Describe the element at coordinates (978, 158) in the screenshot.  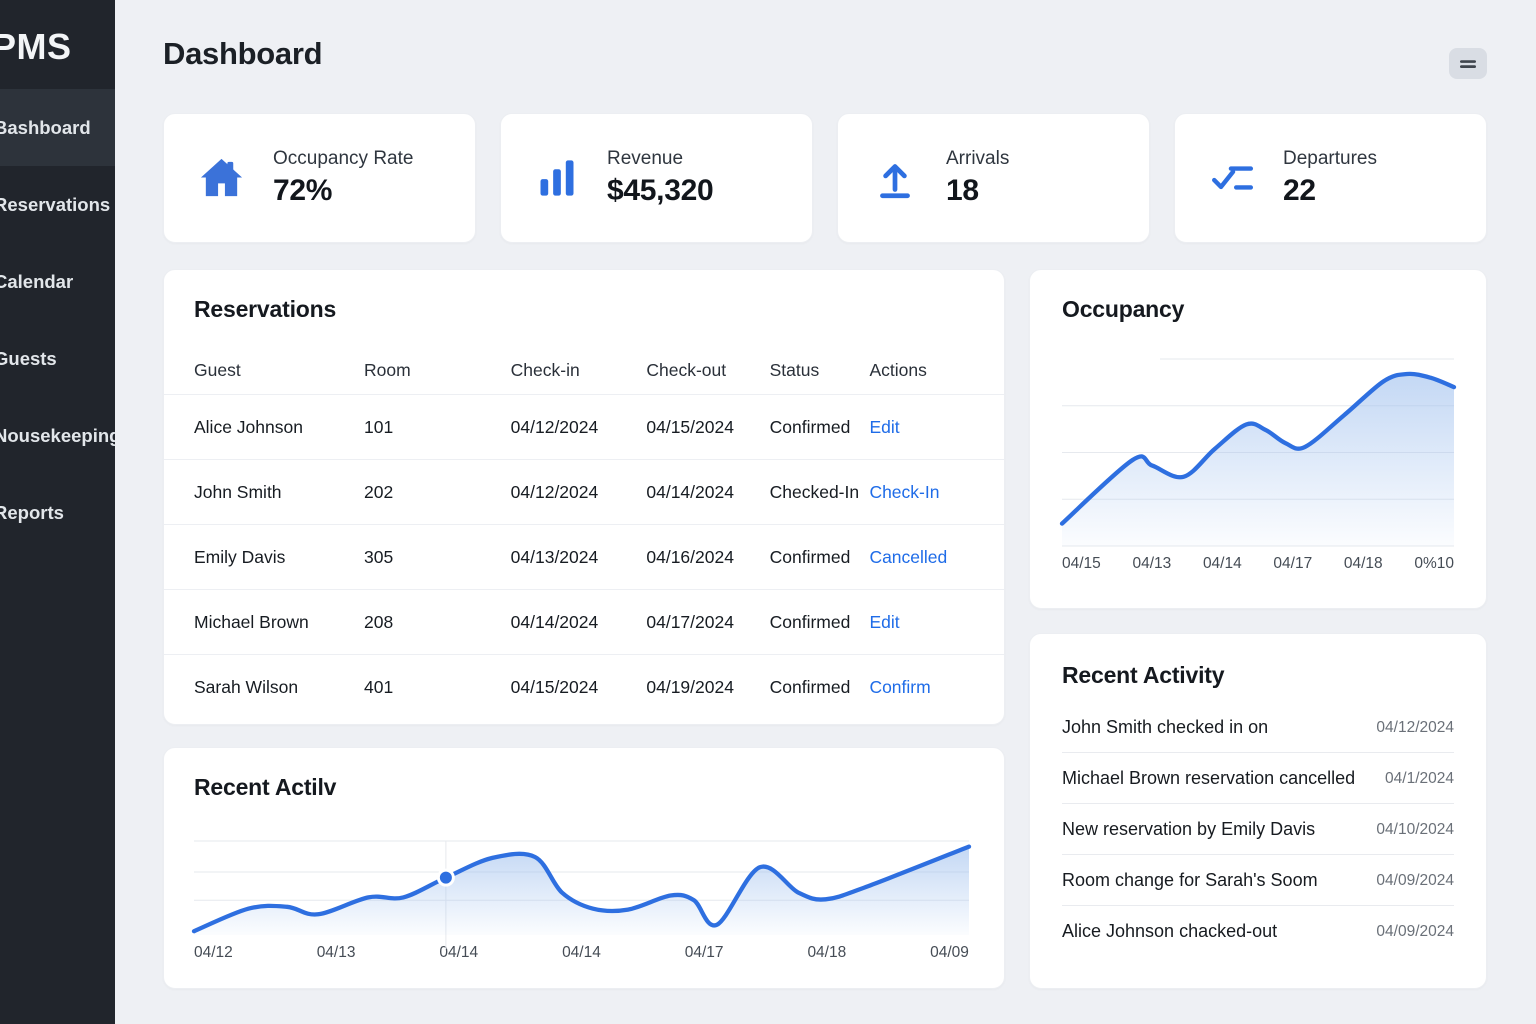
I see `stat-label: Arrivals` at that location.